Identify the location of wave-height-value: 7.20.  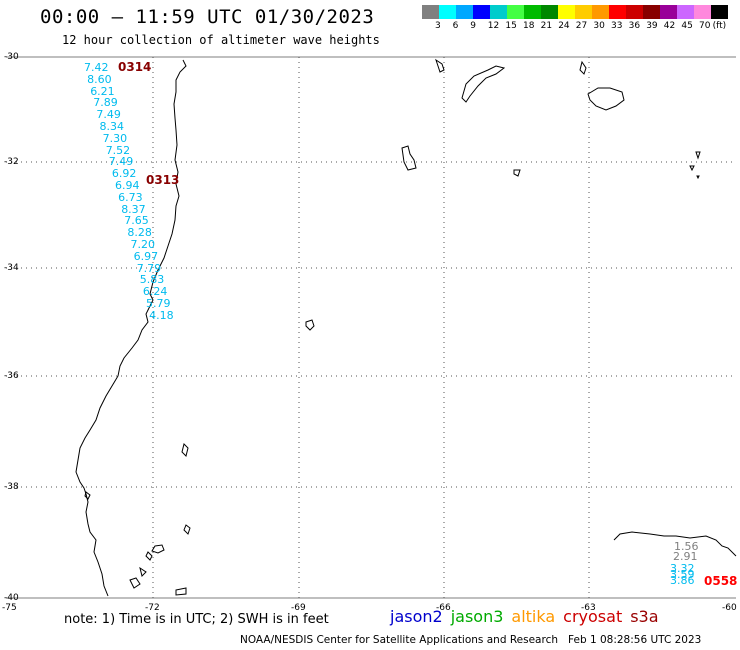
(143, 244).